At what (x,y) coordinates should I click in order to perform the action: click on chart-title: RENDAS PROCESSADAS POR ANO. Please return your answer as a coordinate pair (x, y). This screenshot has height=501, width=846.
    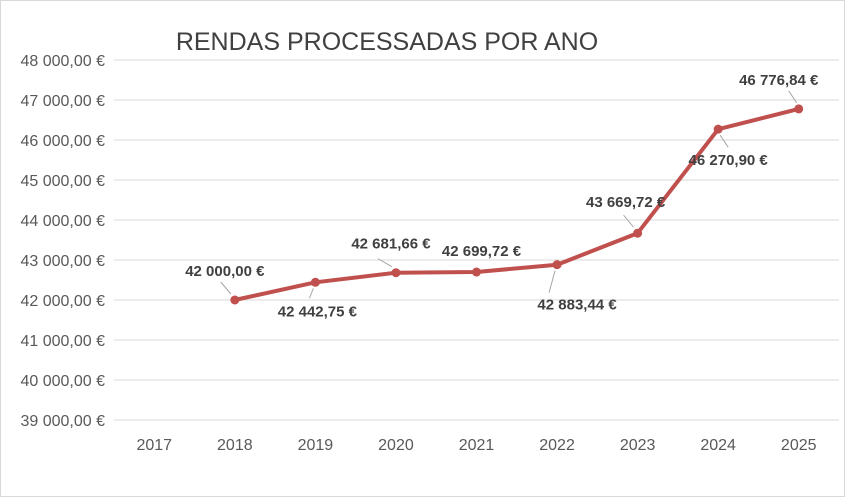
    Looking at the image, I should click on (387, 42).